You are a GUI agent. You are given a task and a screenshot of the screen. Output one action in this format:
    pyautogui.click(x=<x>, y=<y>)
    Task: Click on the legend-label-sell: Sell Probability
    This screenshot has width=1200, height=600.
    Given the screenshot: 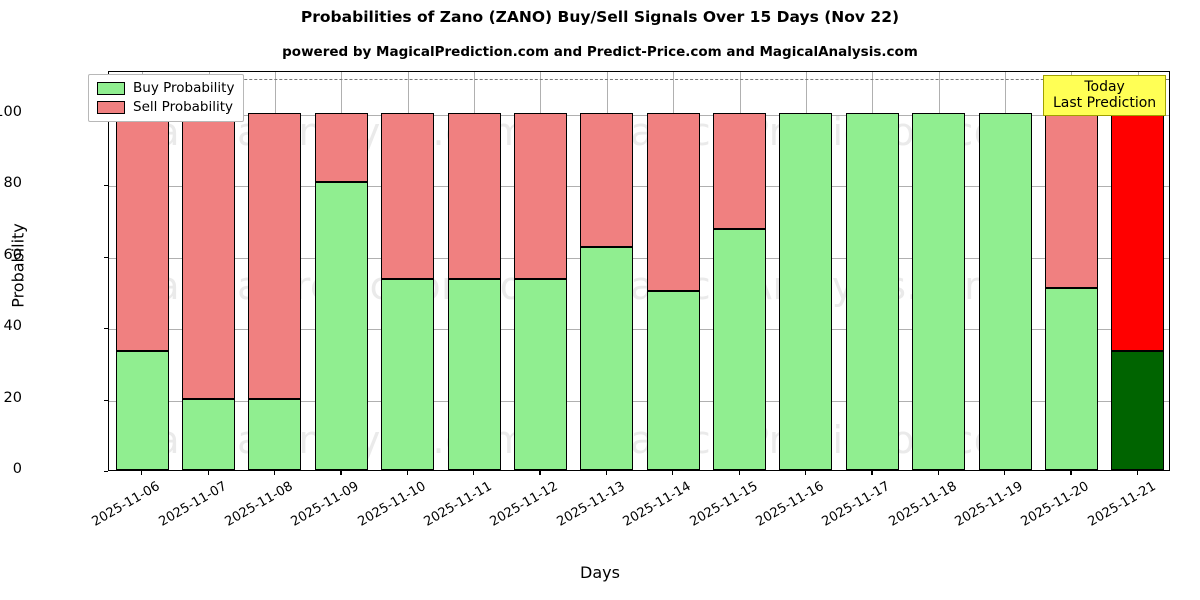 What is the action you would take?
    pyautogui.click(x=183, y=107)
    